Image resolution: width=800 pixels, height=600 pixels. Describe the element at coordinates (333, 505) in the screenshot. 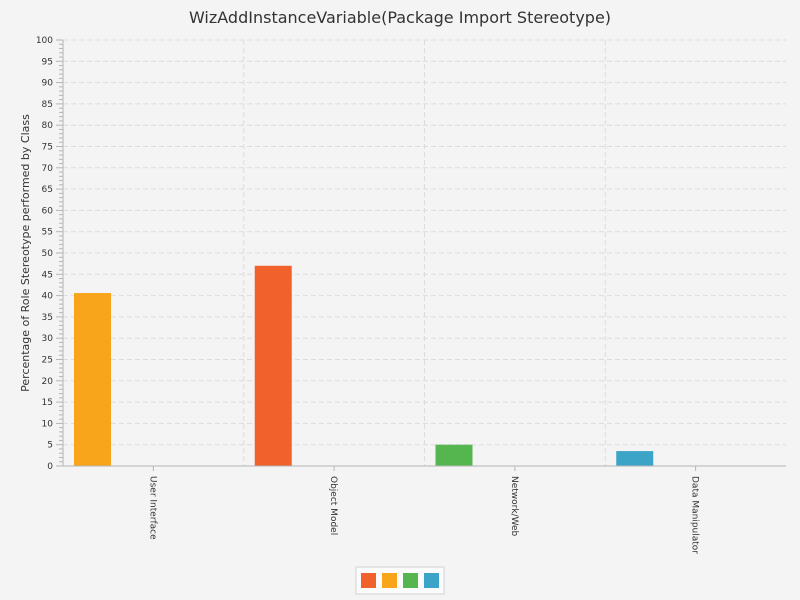

I see `x-tick-label: Object Model` at that location.